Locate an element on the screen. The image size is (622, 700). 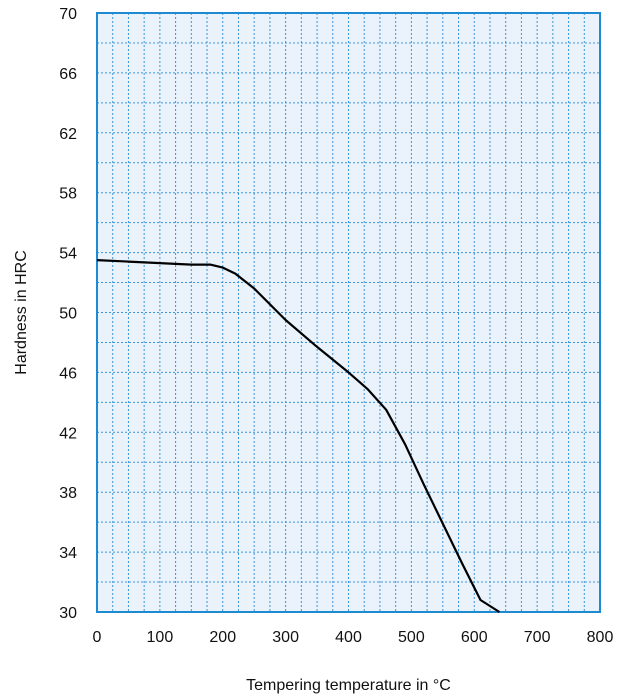
x-axis-title: Tempering temperature in °C is located at coordinates (348, 685).